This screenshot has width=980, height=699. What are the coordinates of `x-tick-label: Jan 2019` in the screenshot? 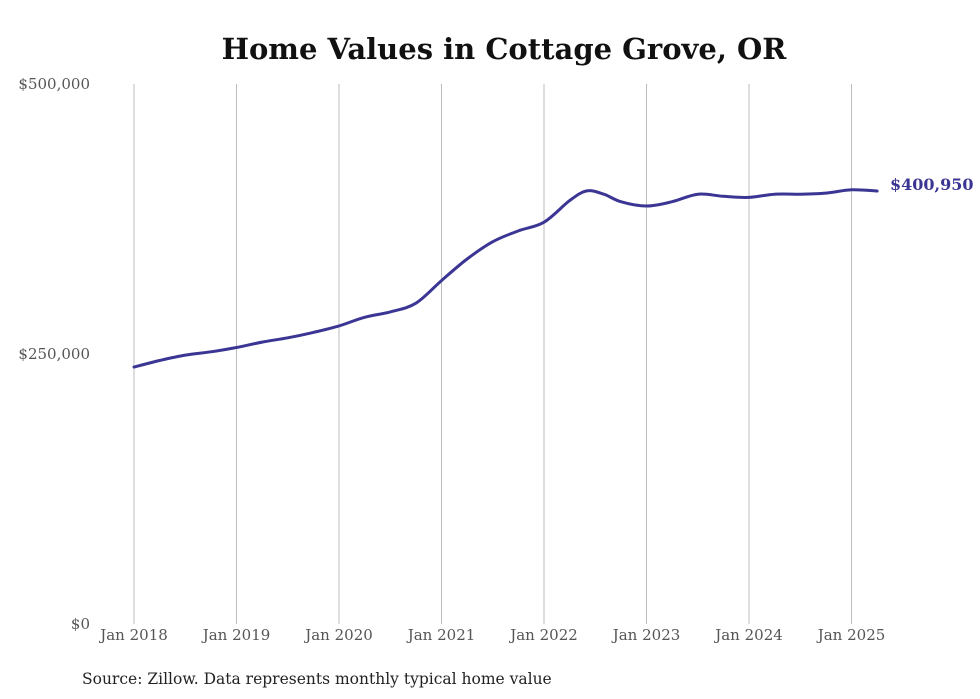 It's located at (236, 635).